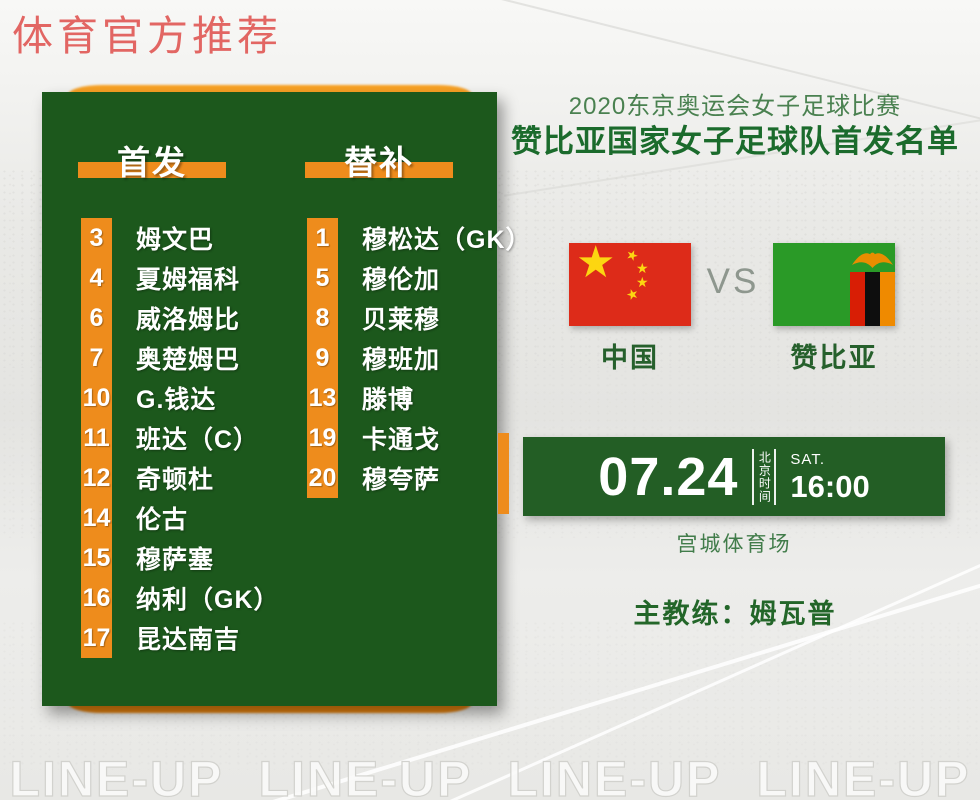  I want to click on player-row: 17 昆达南吉, so click(180, 638).